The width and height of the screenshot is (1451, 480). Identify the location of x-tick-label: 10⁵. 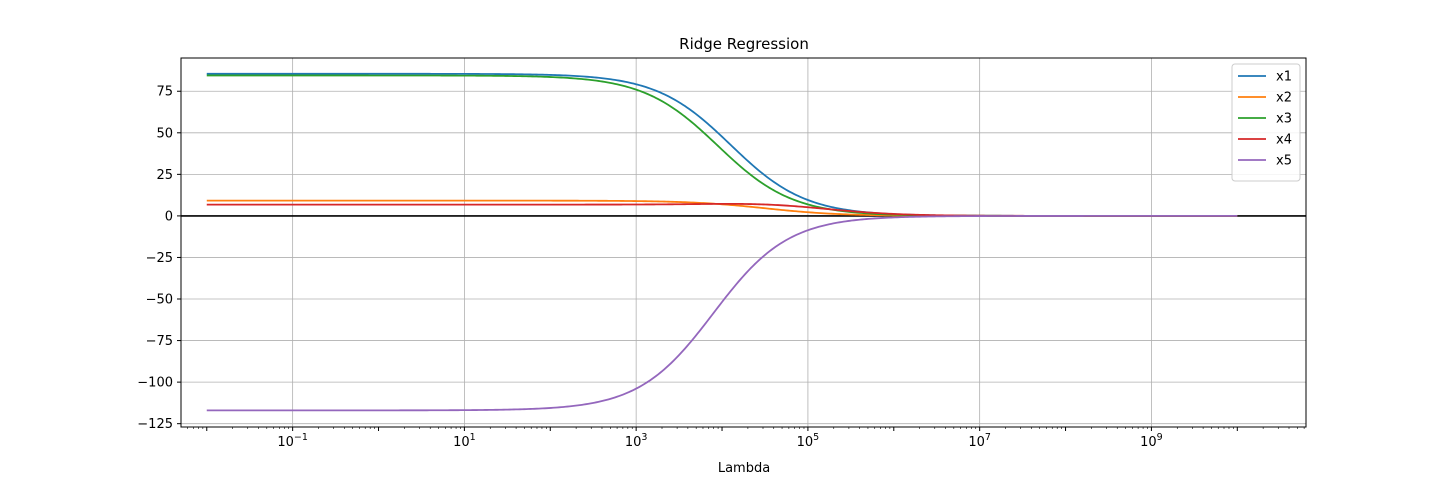
(808, 441).